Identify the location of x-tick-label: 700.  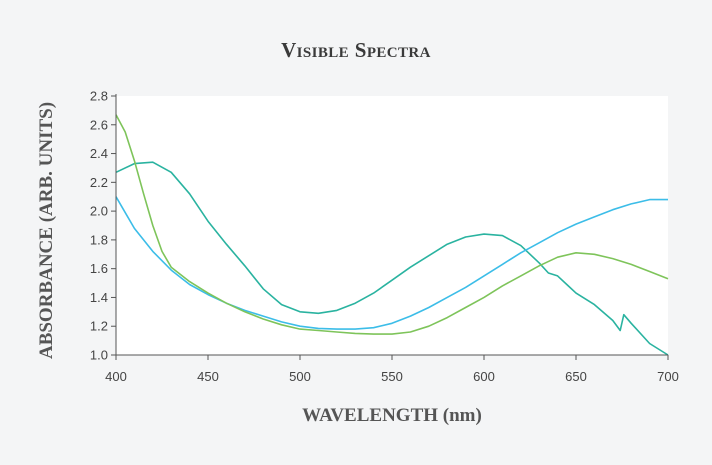
(668, 376).